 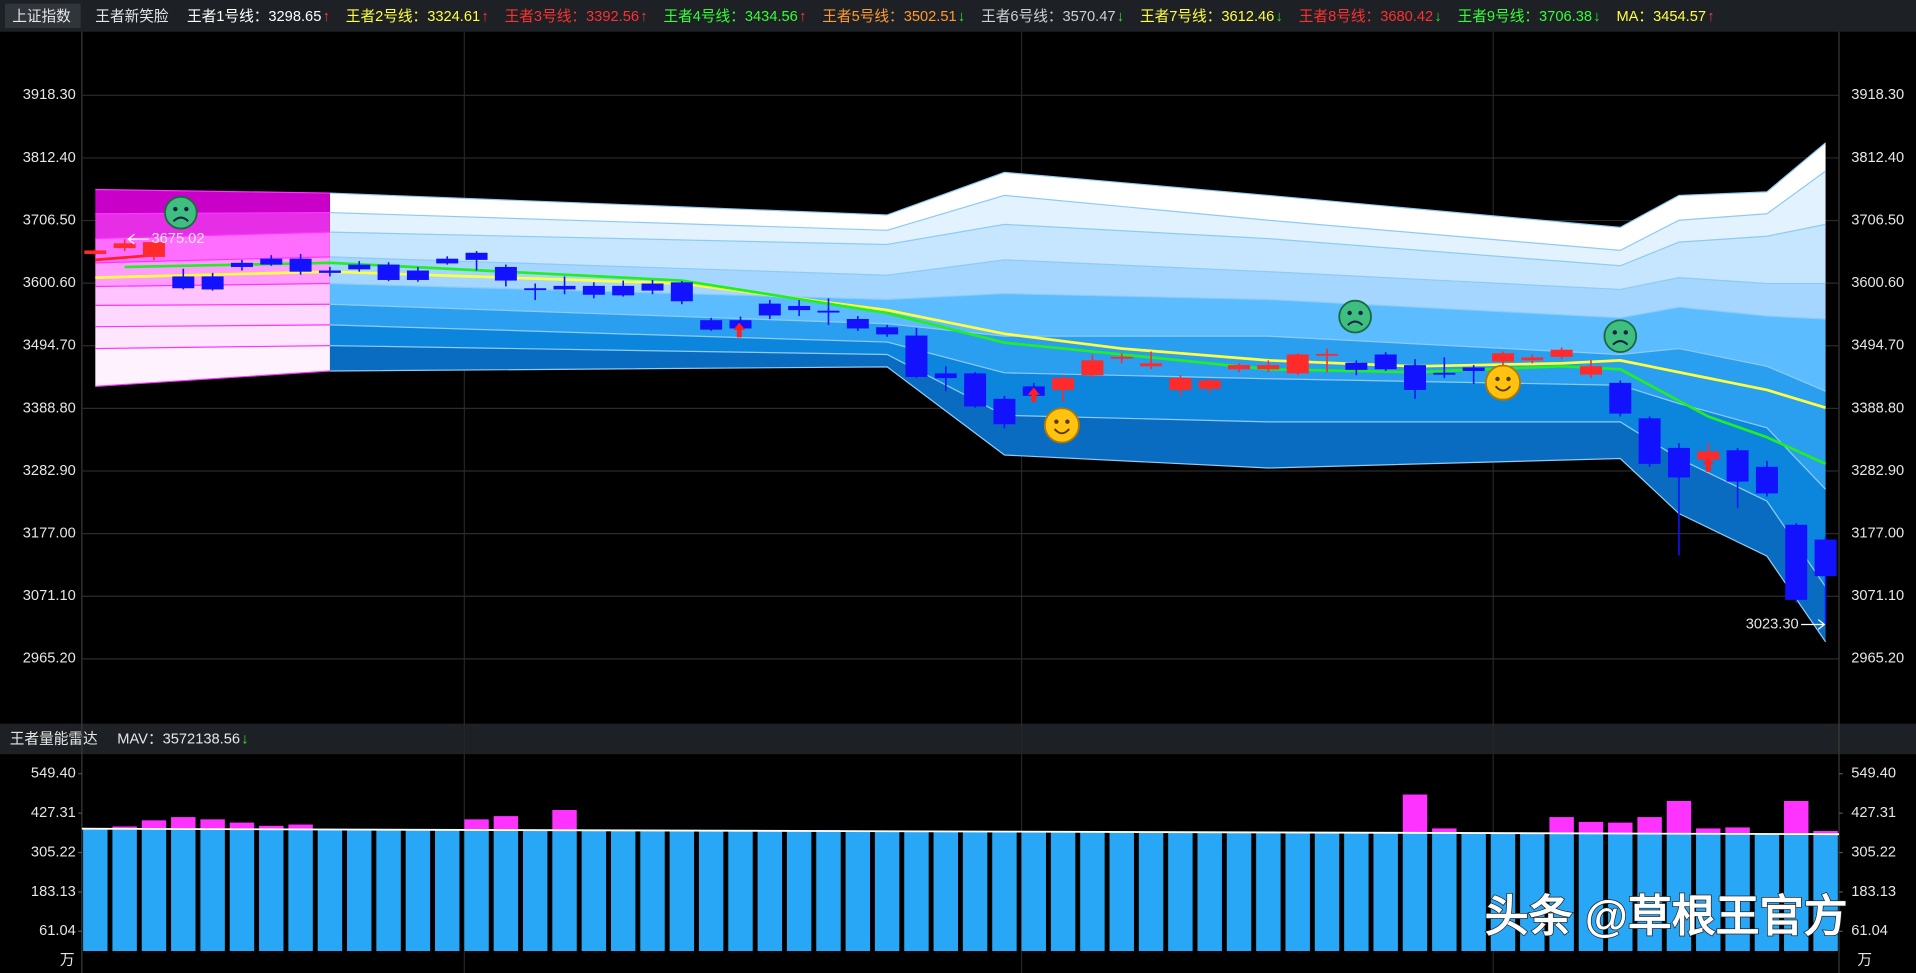 I want to click on volume-header-bar, so click(x=958, y=739).